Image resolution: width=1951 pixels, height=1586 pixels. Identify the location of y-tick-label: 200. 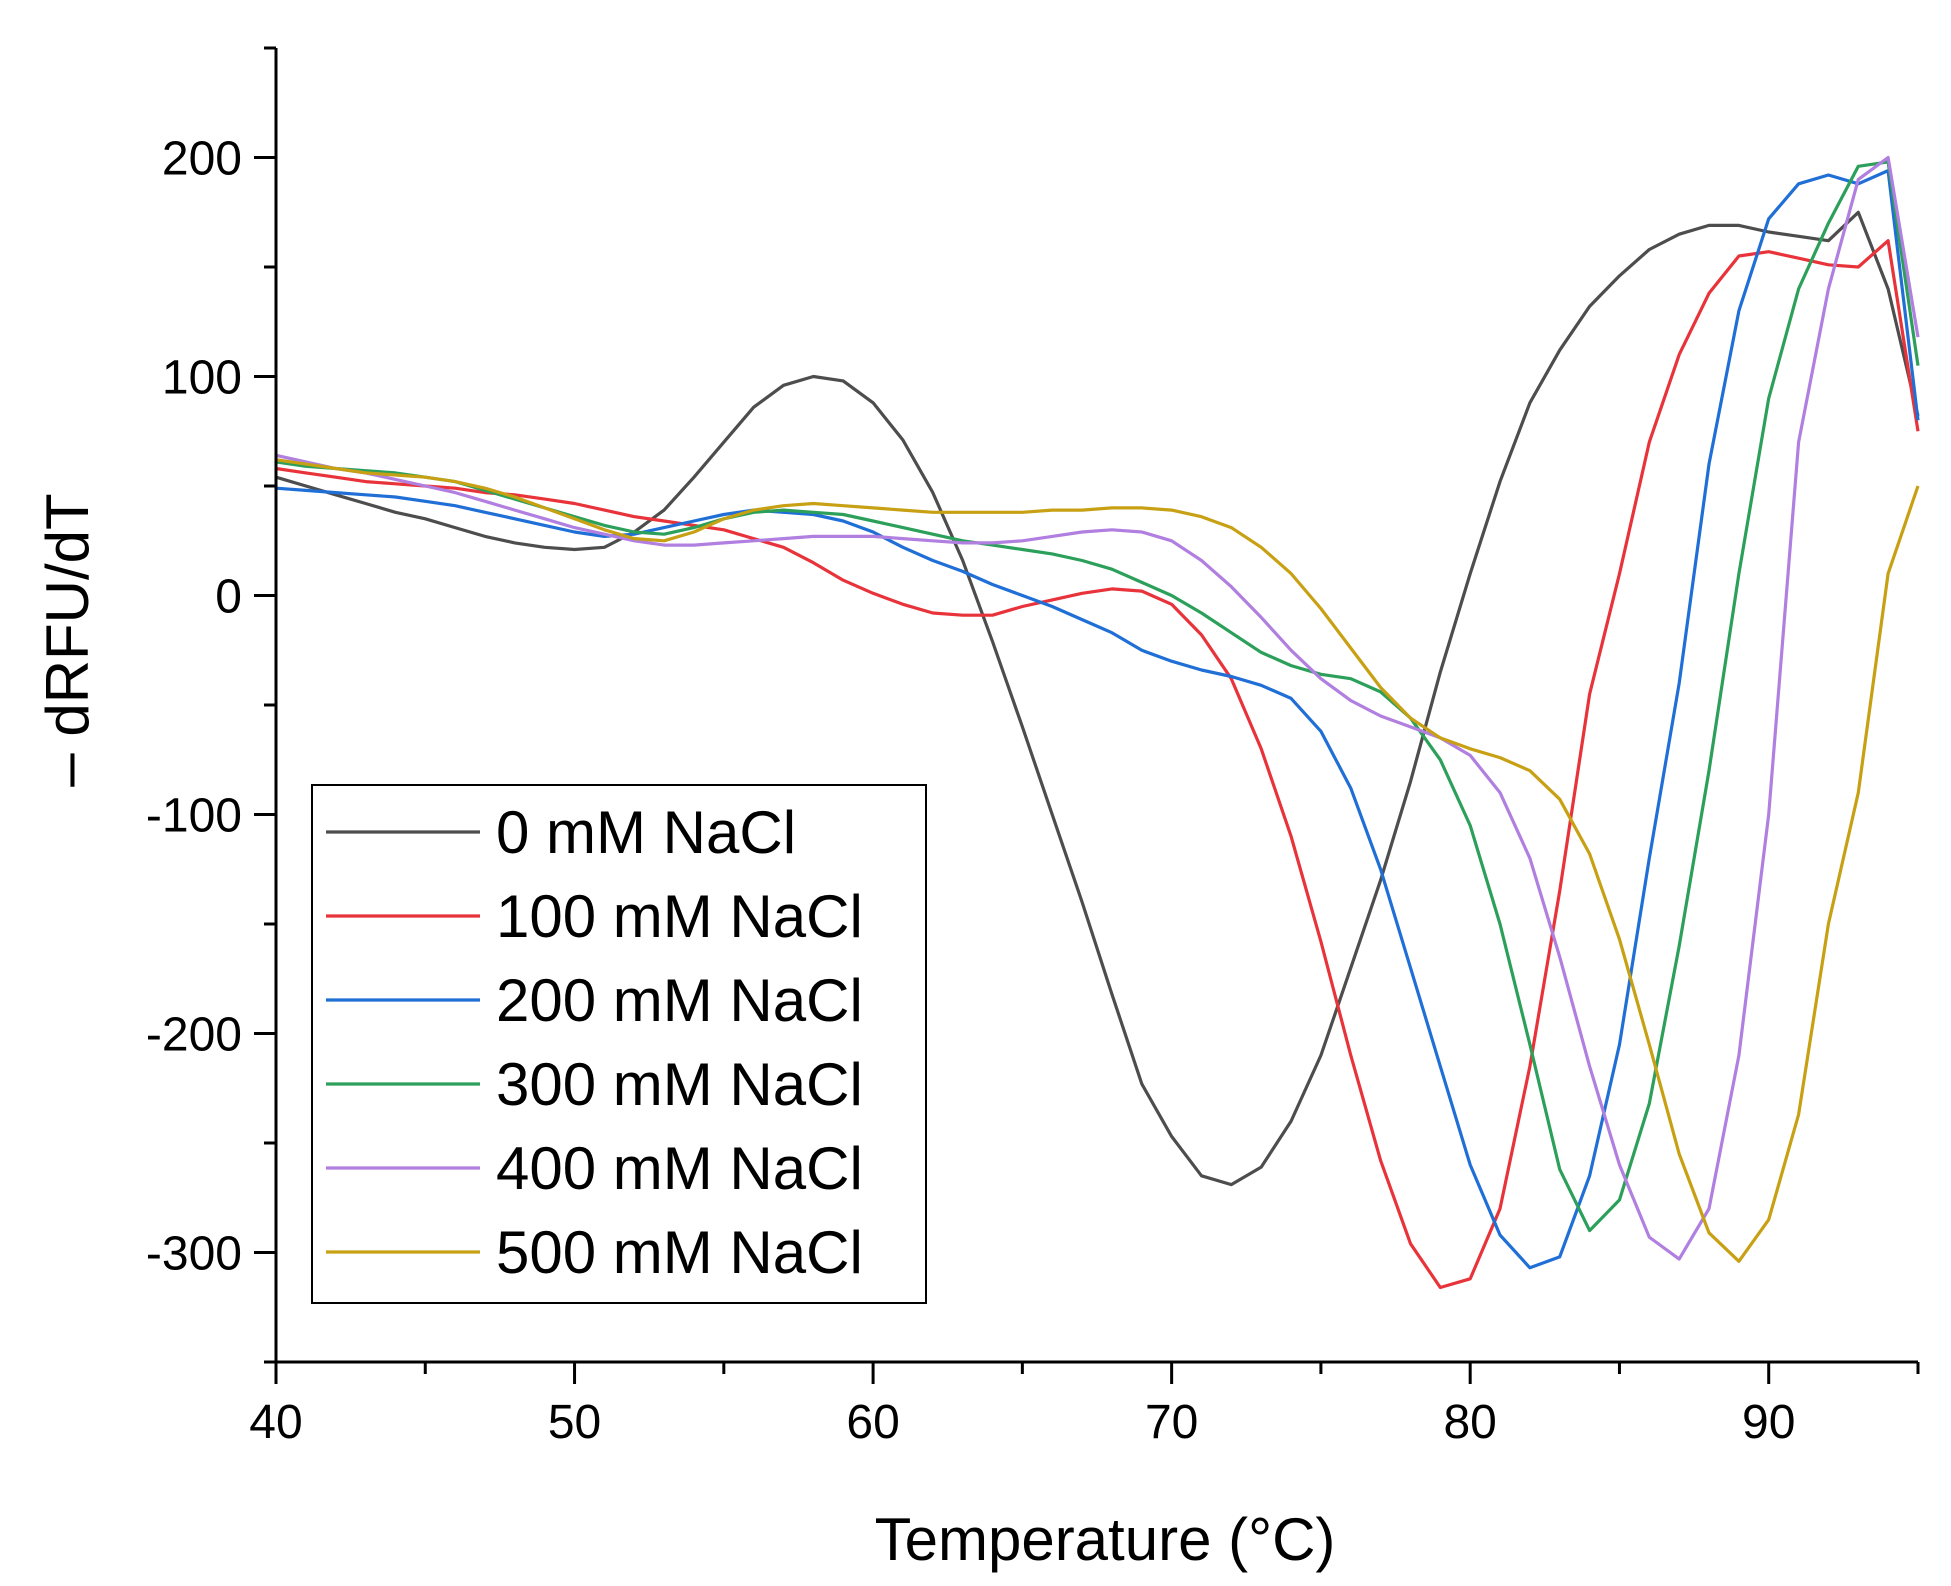
(202, 159).